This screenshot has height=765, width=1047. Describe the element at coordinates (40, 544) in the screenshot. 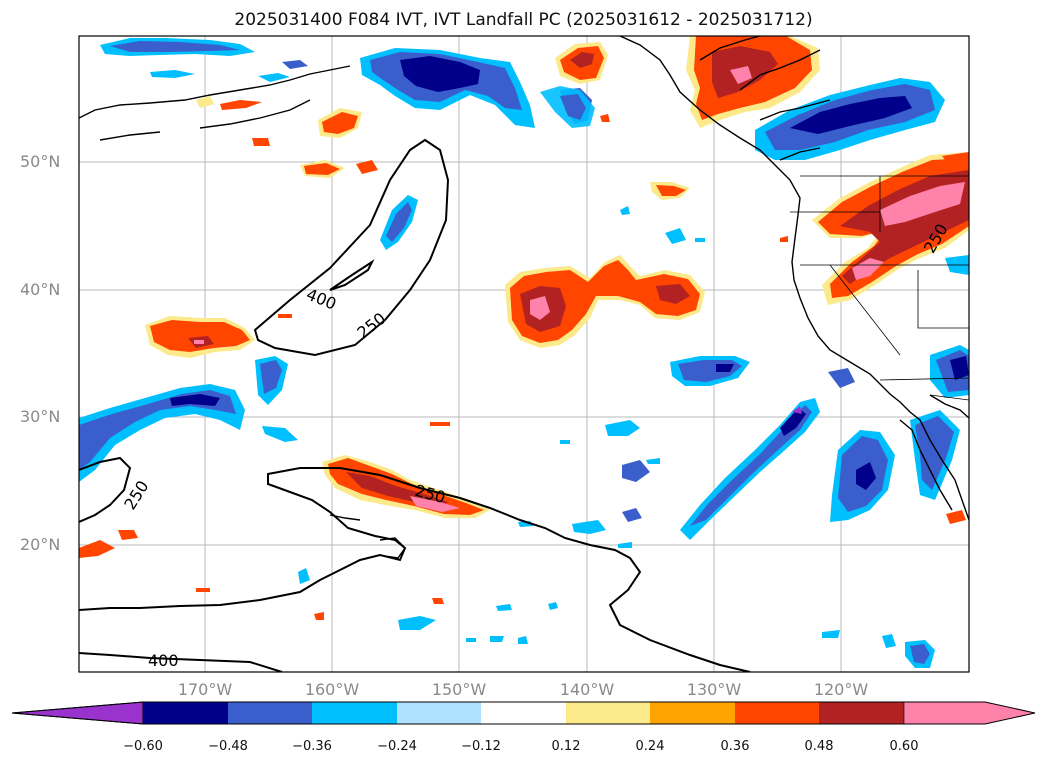

I see `lat-label-20n: 20°N` at that location.